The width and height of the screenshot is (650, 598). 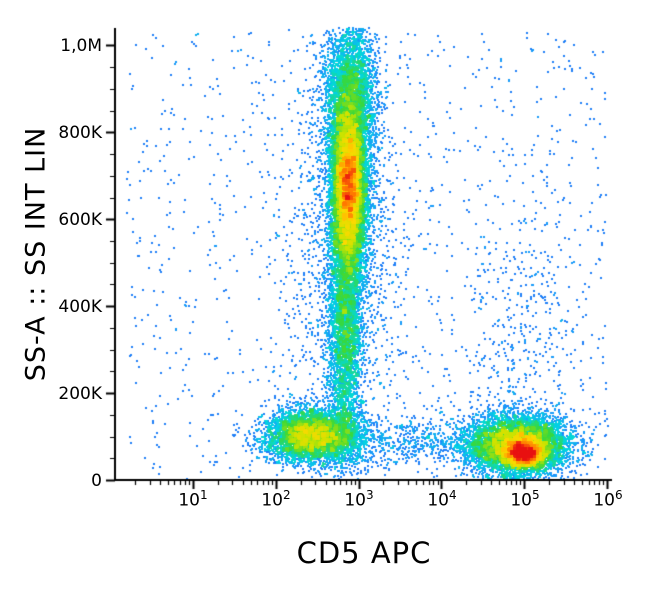 I want to click on y-tick-label-800k: 800K, so click(x=80, y=133).